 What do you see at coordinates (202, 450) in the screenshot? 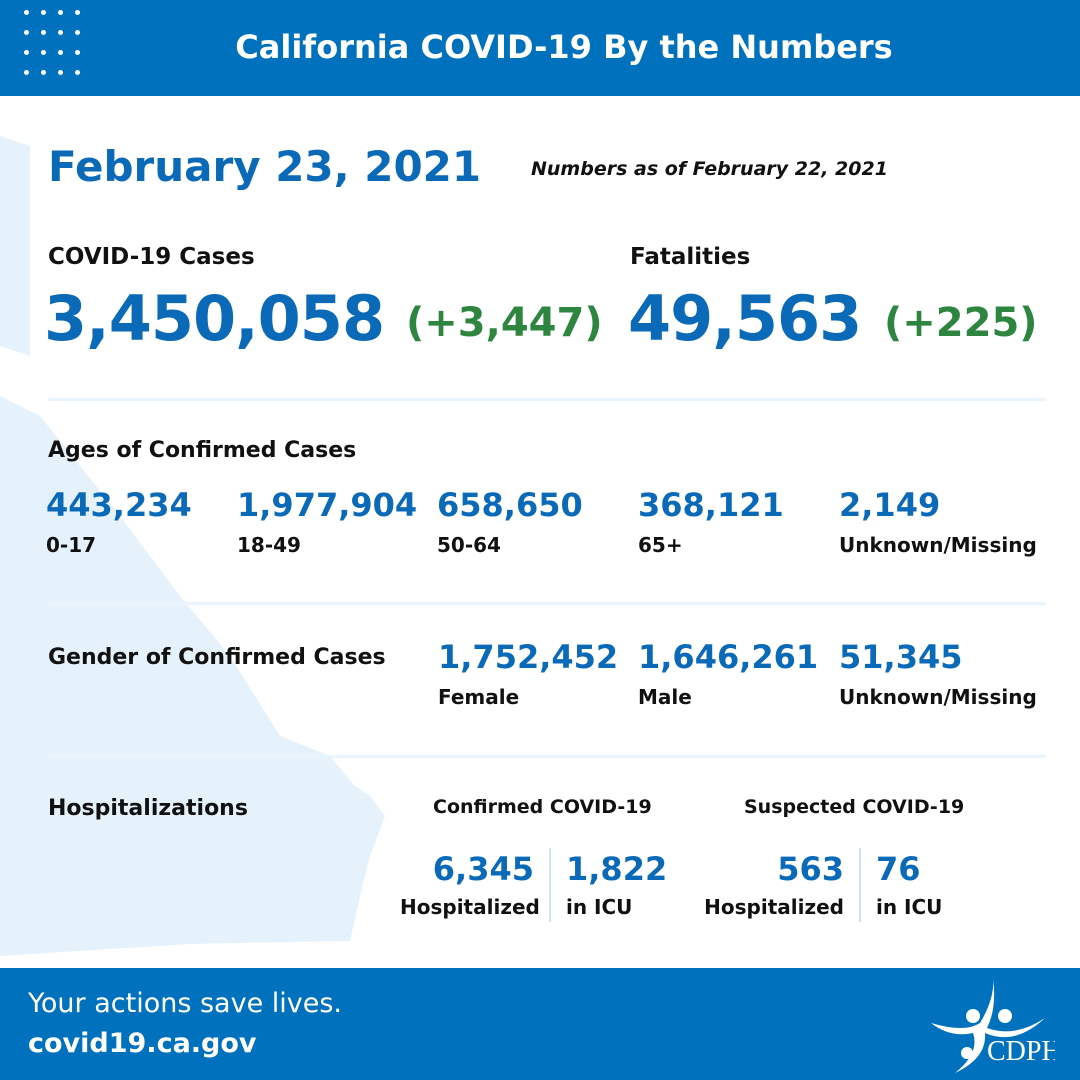
I see `ages-title: Ages of Confirmed Cases` at bounding box center [202, 450].